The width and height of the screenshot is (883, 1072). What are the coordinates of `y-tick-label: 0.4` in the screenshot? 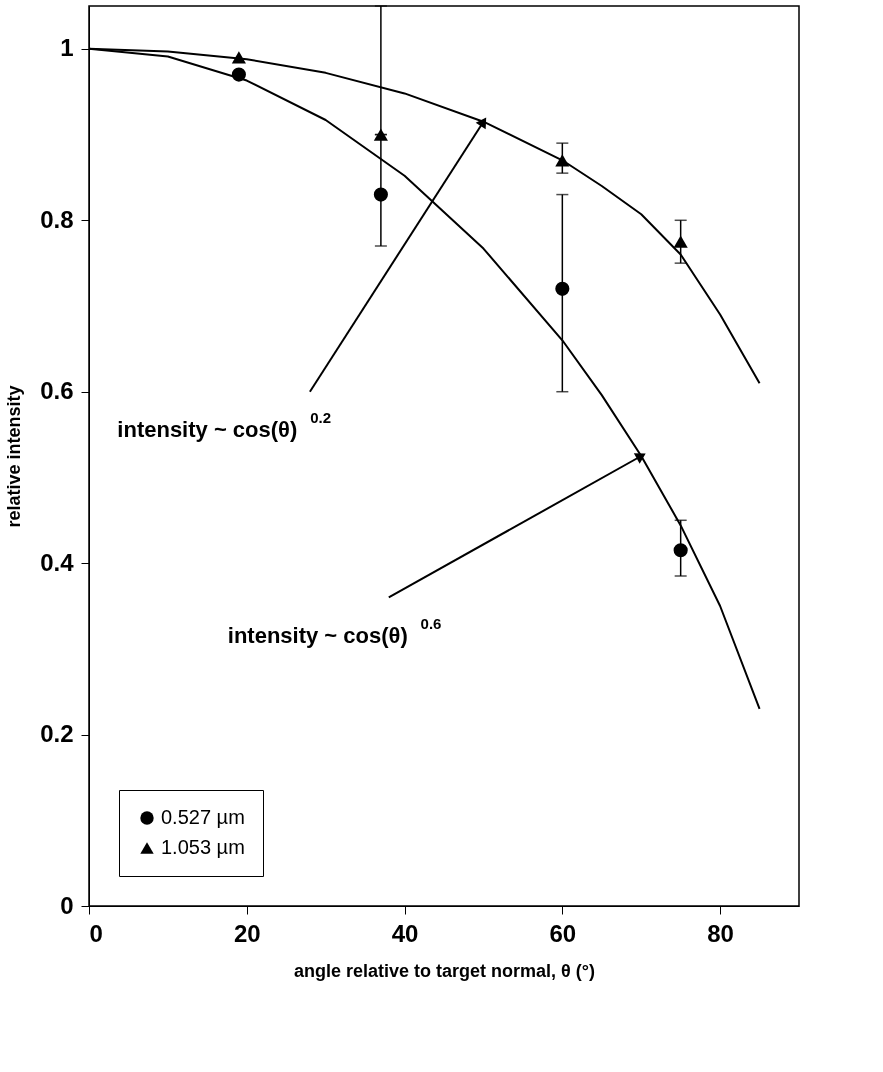 It's located at (57, 562).